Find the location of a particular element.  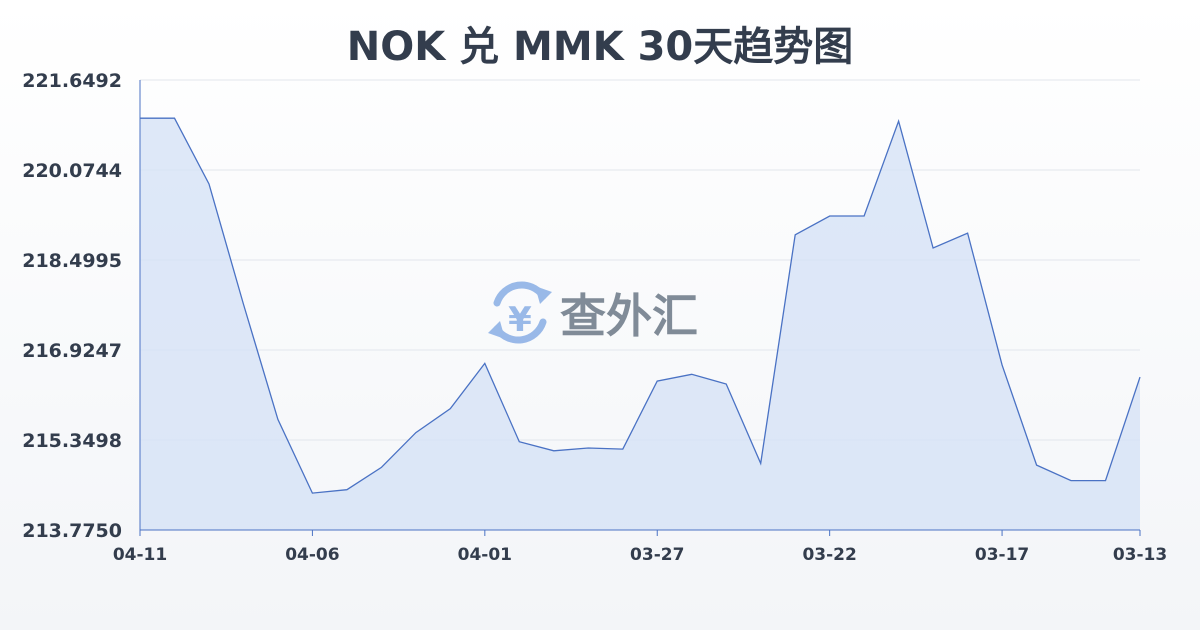

x-tick-label: 03-17 is located at coordinates (1002, 555).